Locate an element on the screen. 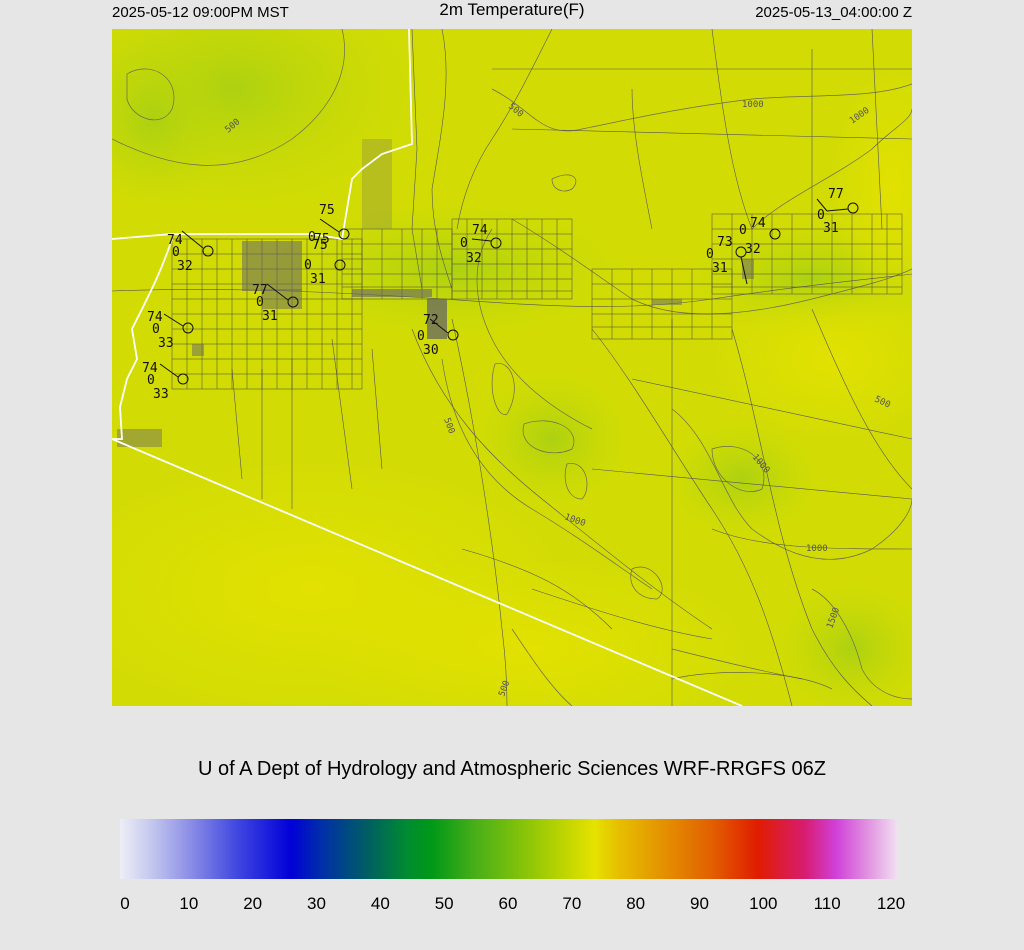  colorbar-ticks: 0 10 20 30 40 50 60 70 80 90 100 110 120 is located at coordinates (512, 906).